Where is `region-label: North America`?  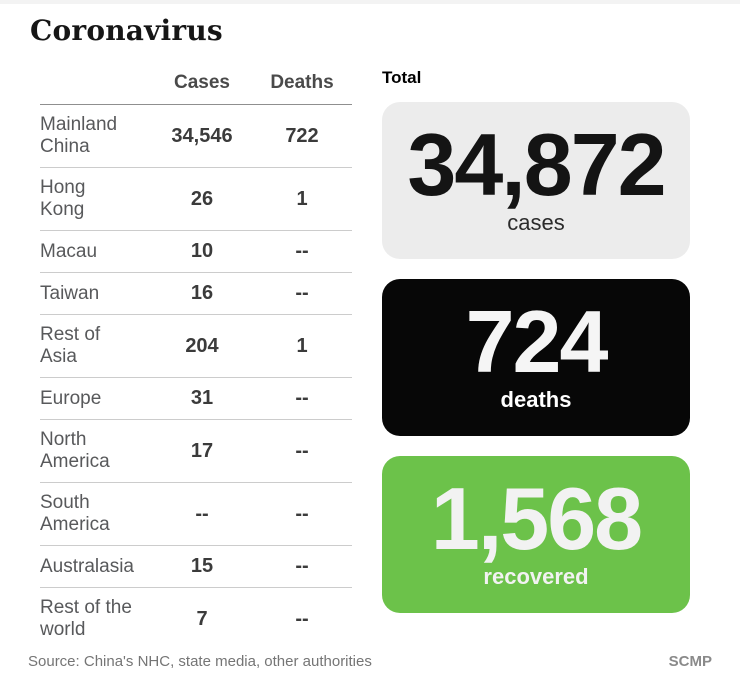 region-label: North America is located at coordinates (75, 450).